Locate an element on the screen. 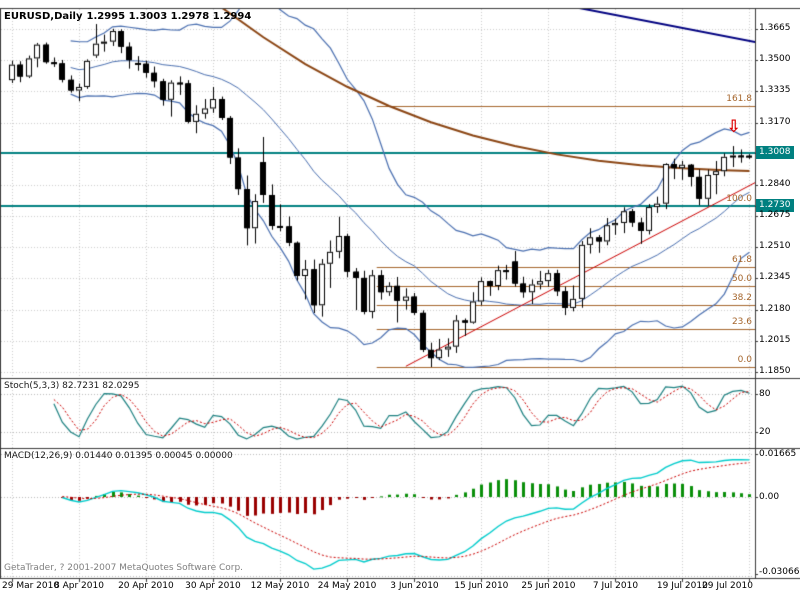 This screenshot has height=600, width=800. date-axis-label: 25 Jun 2010 is located at coordinates (548, 586).